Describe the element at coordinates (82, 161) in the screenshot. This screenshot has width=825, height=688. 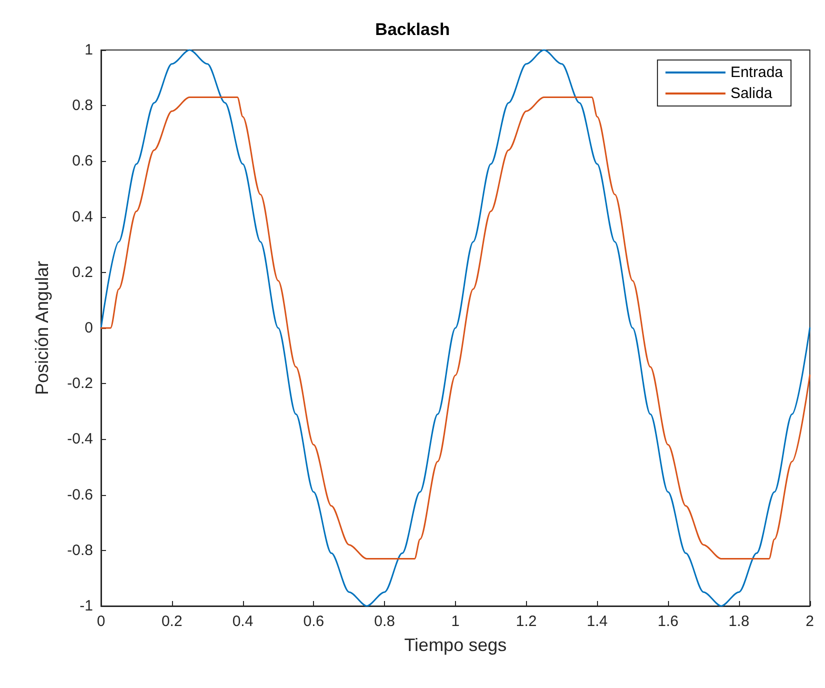
I see `y-tick-label: 0.6` at that location.